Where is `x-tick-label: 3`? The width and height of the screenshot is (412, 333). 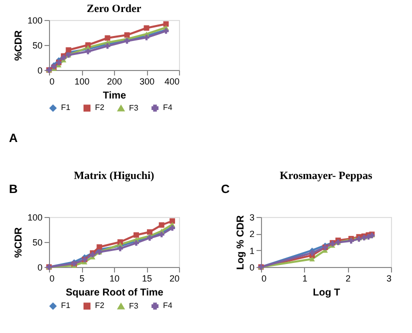 x-tick-label: 3 is located at coordinates (389, 279).